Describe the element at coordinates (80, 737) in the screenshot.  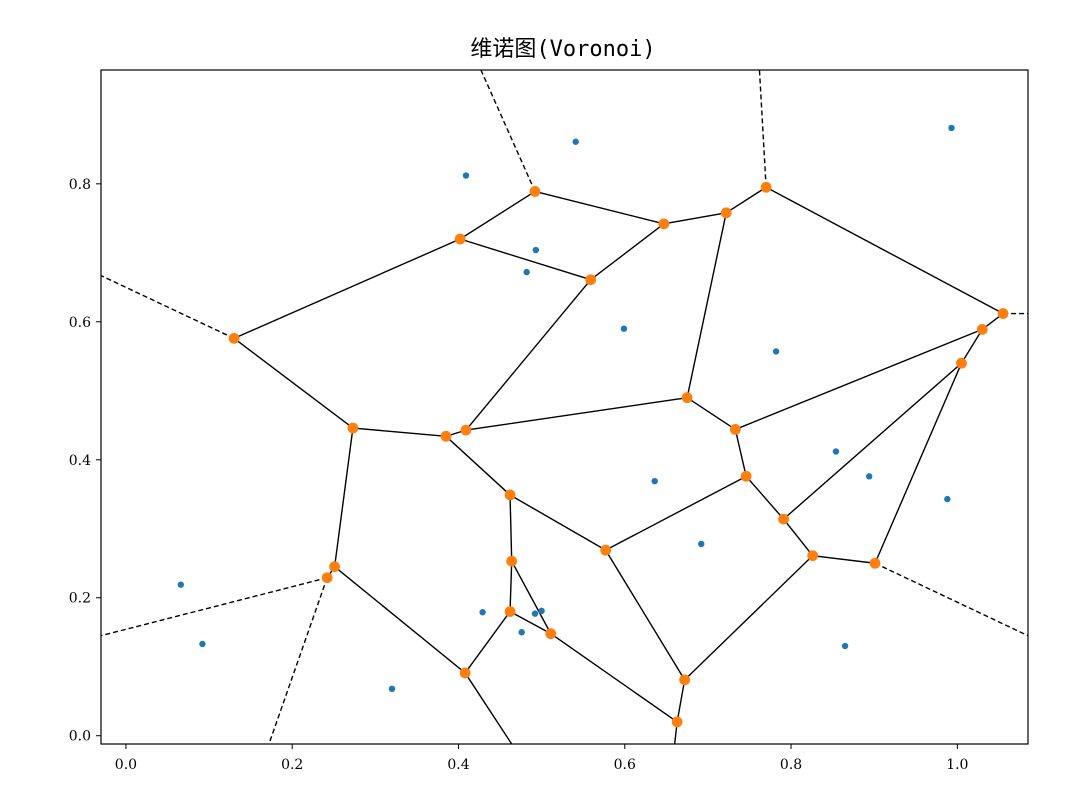
I see `y-tick-label: 0.0` at that location.